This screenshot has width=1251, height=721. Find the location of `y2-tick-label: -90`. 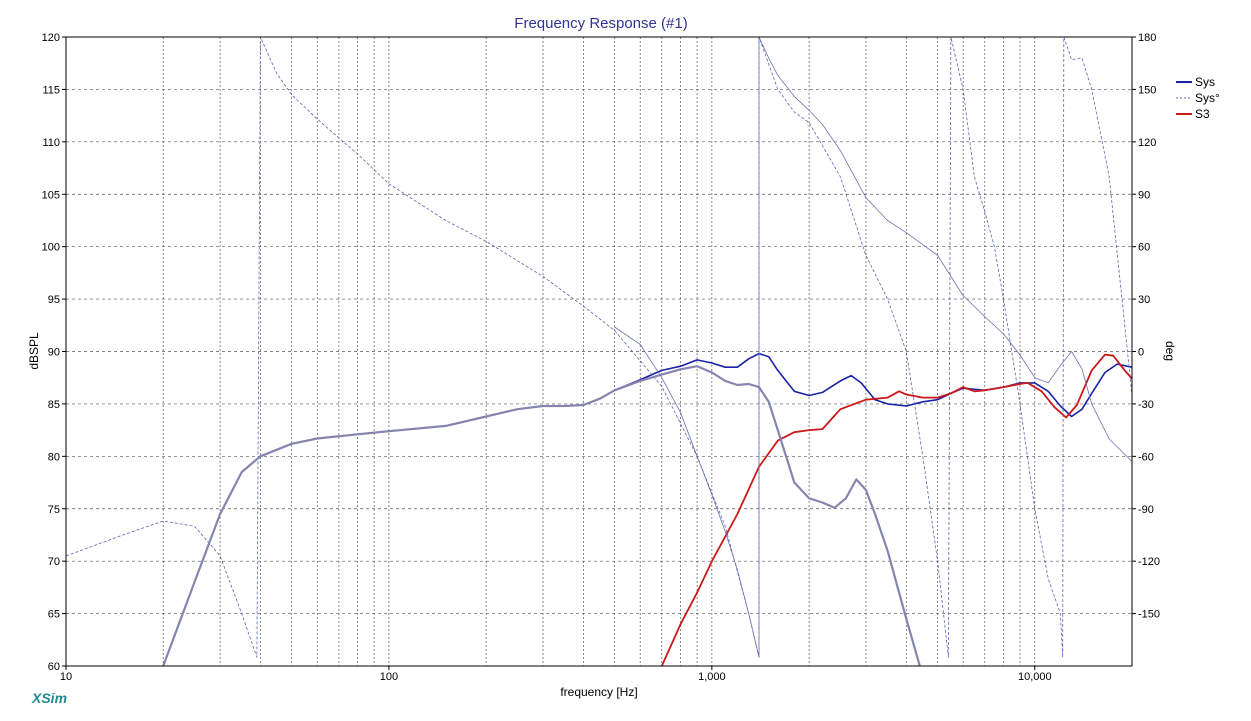

y2-tick-label: -90 is located at coordinates (1146, 510).